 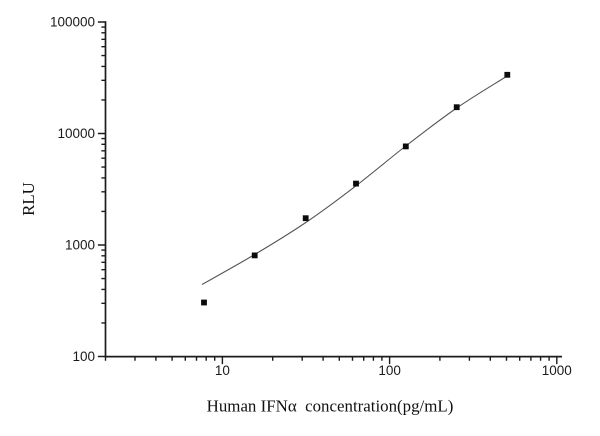 I want to click on svg-text: RLU, so click(x=28, y=199).